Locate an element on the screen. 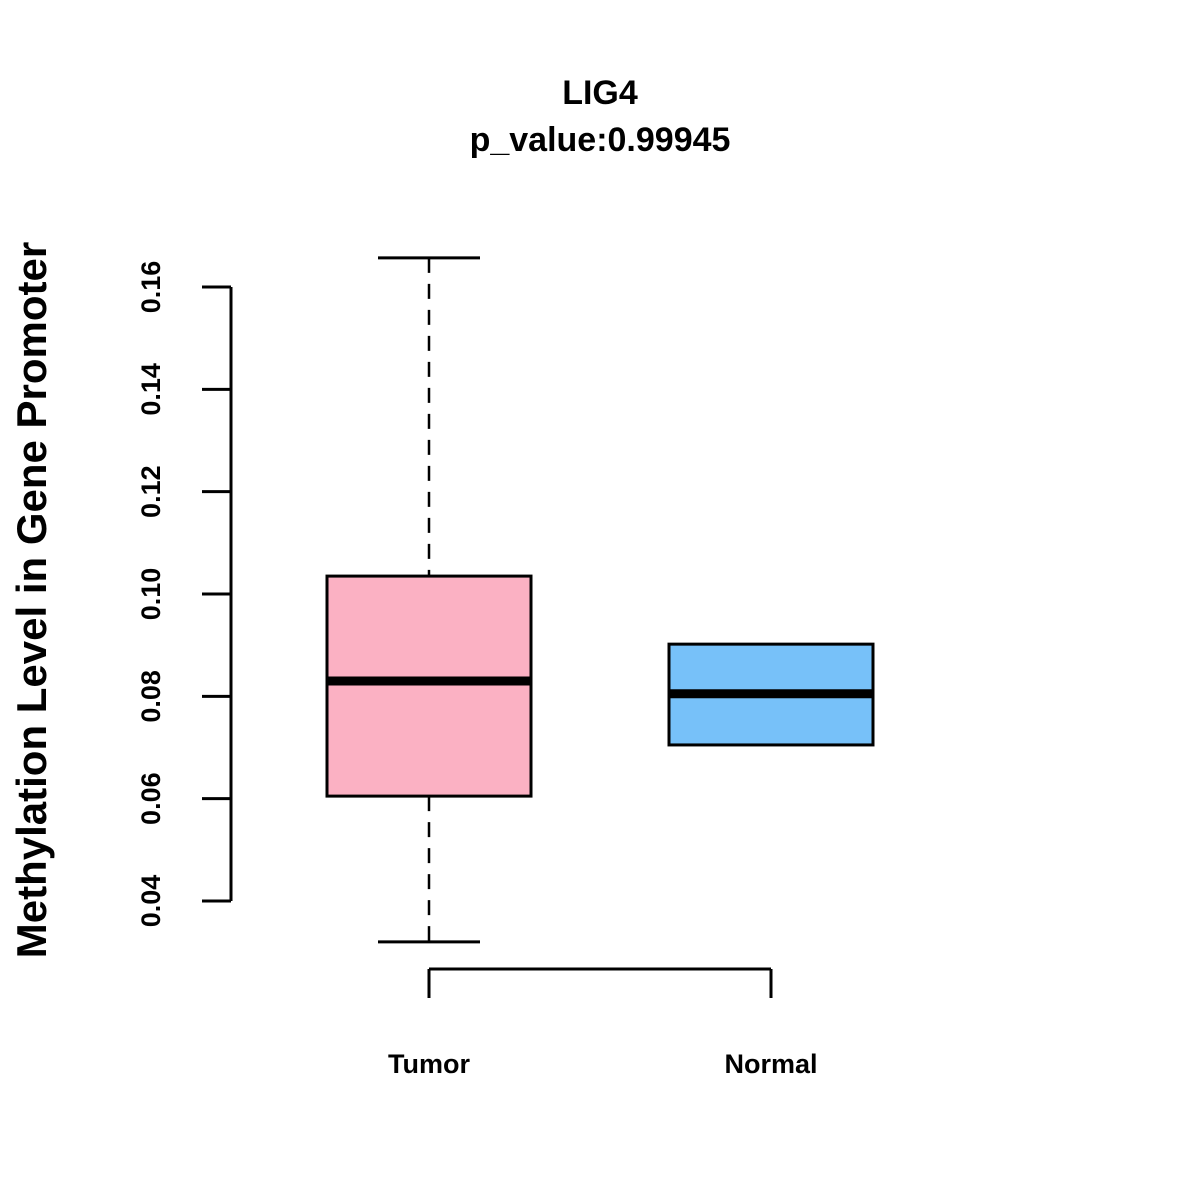 The width and height of the screenshot is (1200, 1200). y-tick-label: 0.10 is located at coordinates (151, 594).